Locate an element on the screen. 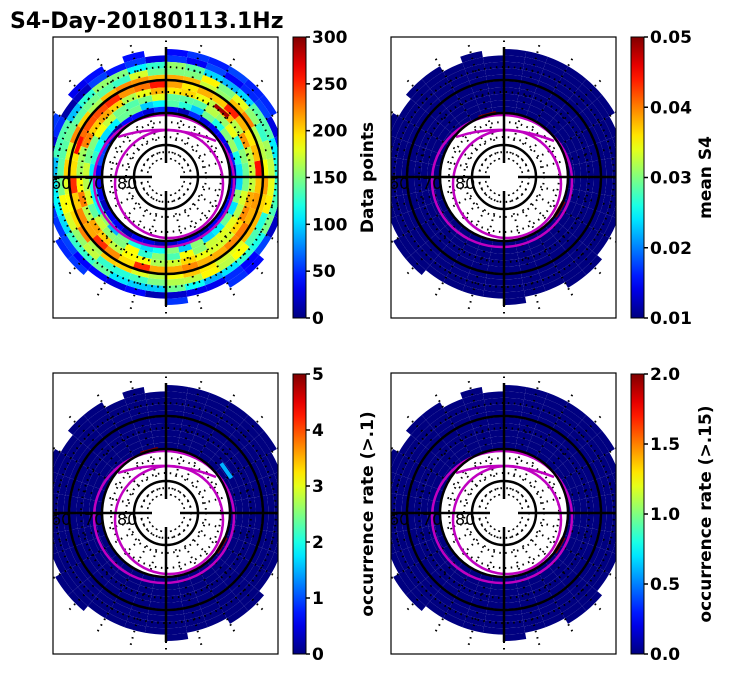 The height and width of the screenshot is (674, 731). radial-tick-label: 70 is located at coordinates (432, 519).